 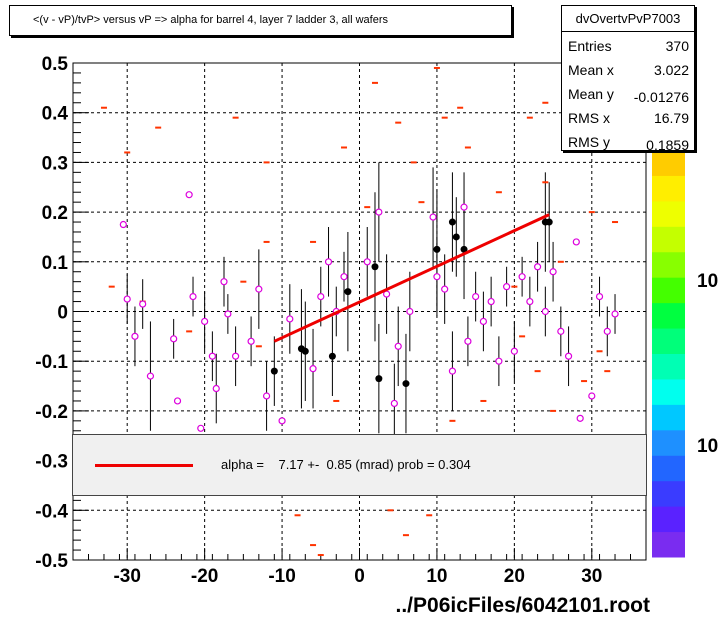 I want to click on x-tick-label: 0, so click(x=359, y=576).